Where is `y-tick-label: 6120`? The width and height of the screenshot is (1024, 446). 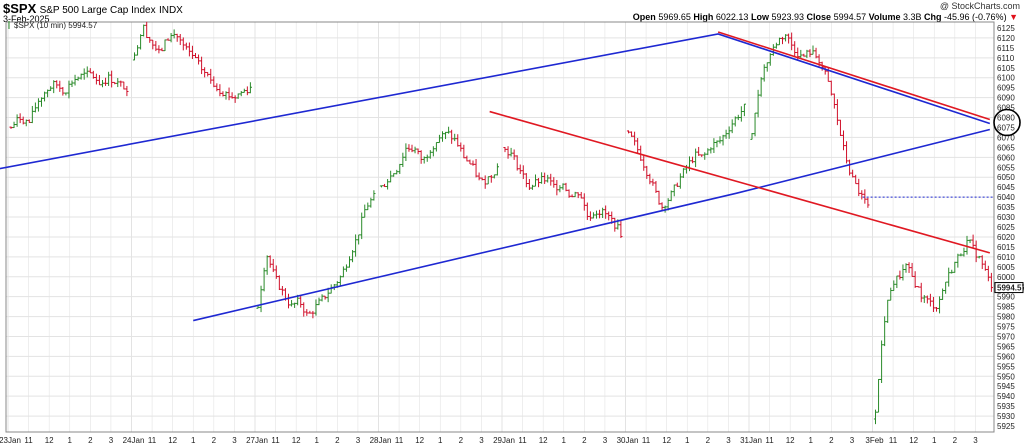 y-tick-label: 6120 is located at coordinates (1006, 38).